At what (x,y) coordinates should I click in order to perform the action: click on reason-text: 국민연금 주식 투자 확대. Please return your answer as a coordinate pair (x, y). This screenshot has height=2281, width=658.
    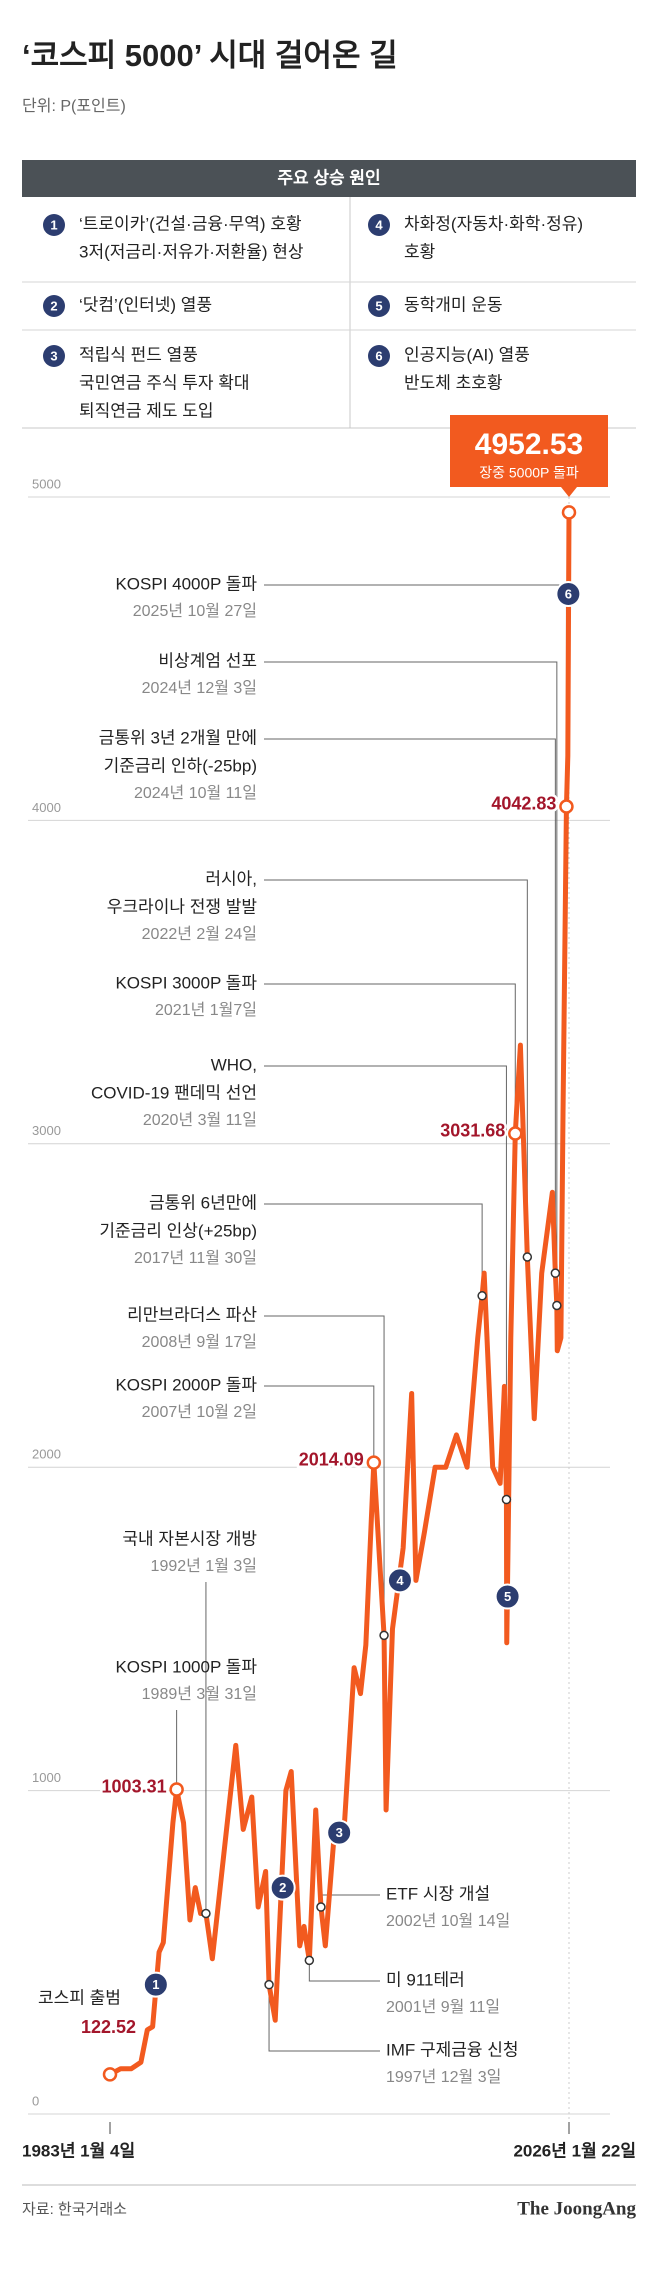
    Looking at the image, I should click on (164, 382).